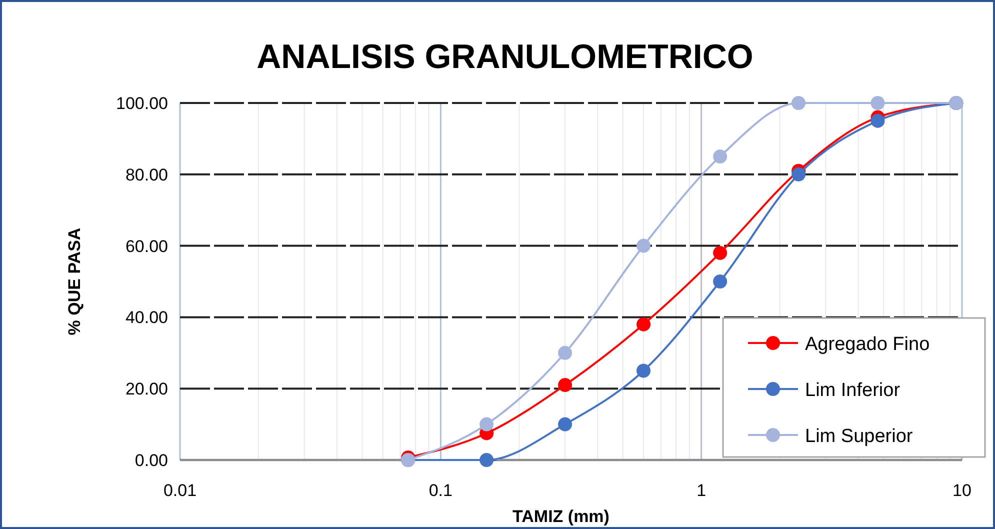 This screenshot has height=529, width=995. I want to click on y-tick-label: 40.00, so click(146, 318).